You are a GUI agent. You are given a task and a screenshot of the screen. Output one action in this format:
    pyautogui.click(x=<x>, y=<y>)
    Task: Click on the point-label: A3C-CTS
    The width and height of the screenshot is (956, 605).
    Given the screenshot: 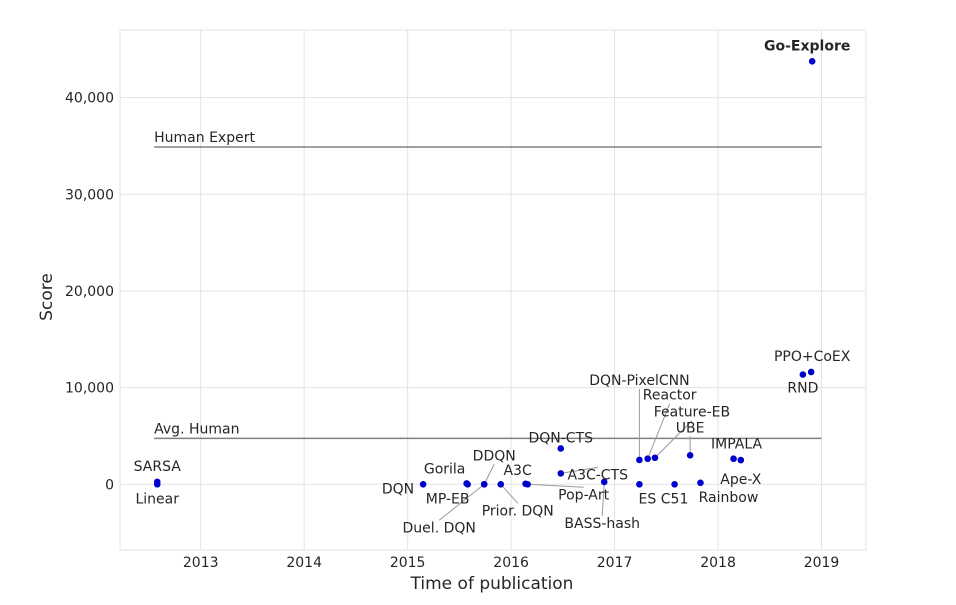 What is the action you would take?
    pyautogui.click(x=598, y=475)
    